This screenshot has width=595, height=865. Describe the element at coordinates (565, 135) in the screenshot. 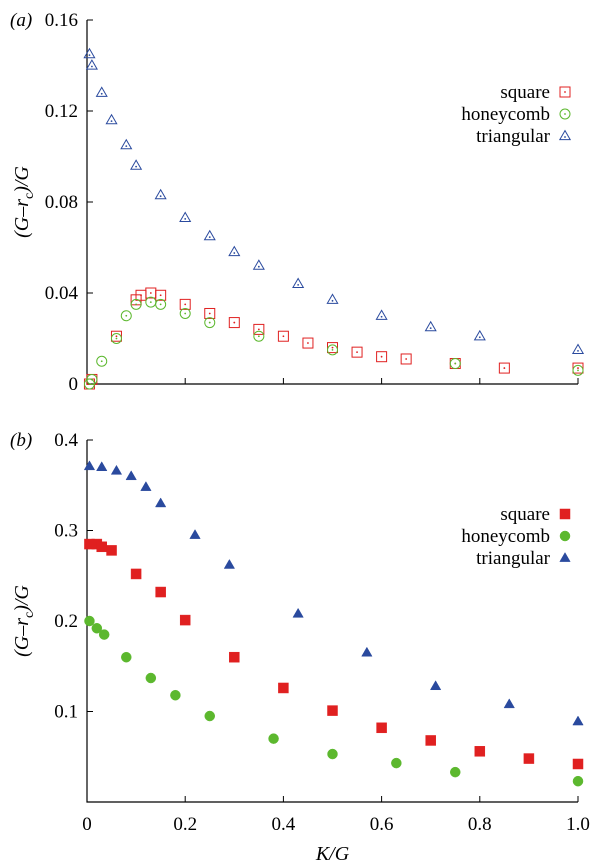

I see `legend-marker-triangular` at that location.